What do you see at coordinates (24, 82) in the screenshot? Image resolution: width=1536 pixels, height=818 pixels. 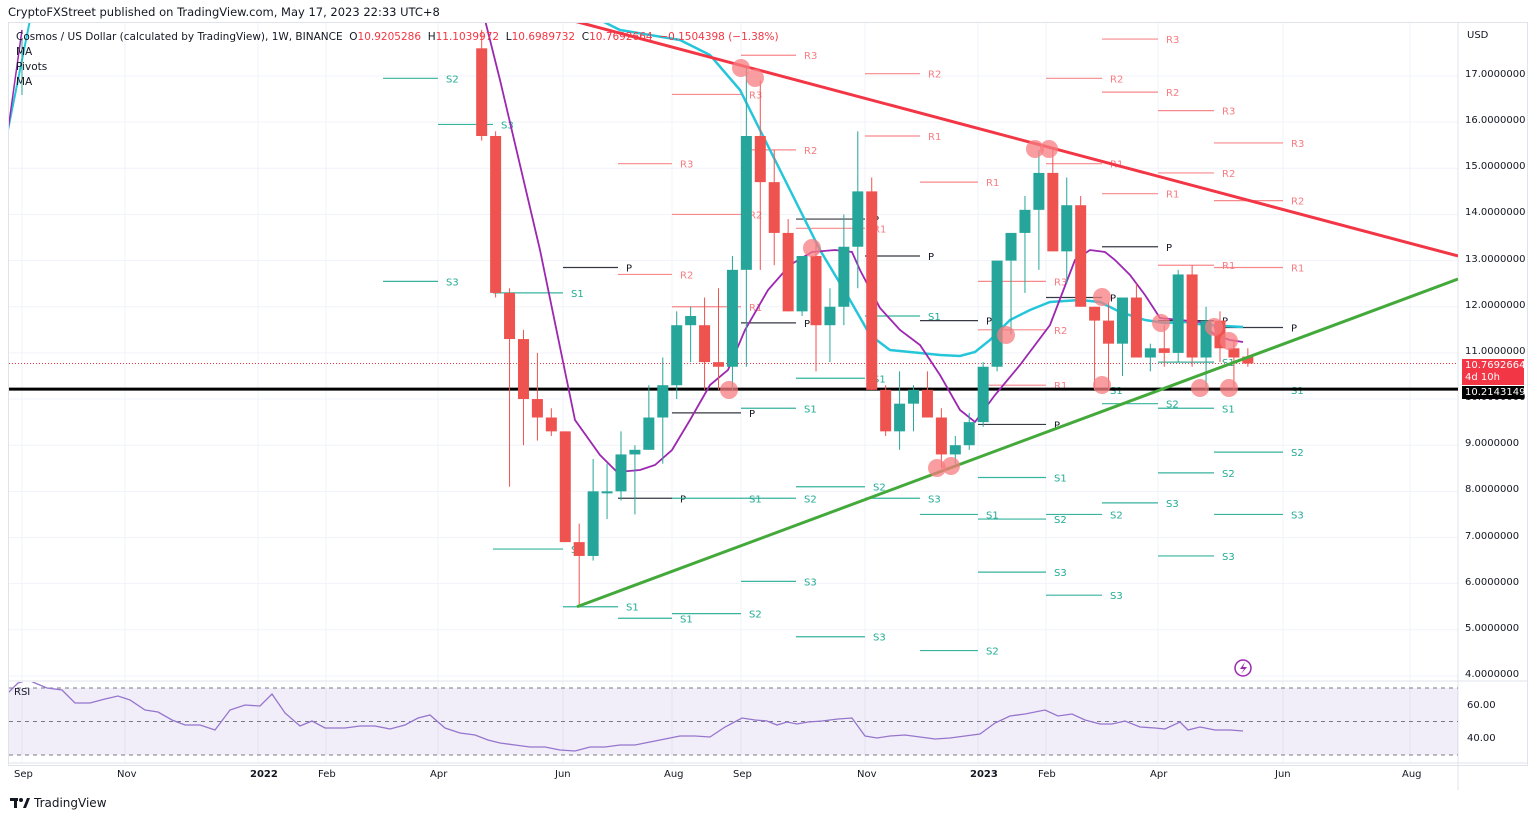 I see `indicator-ma-2: MA` at bounding box center [24, 82].